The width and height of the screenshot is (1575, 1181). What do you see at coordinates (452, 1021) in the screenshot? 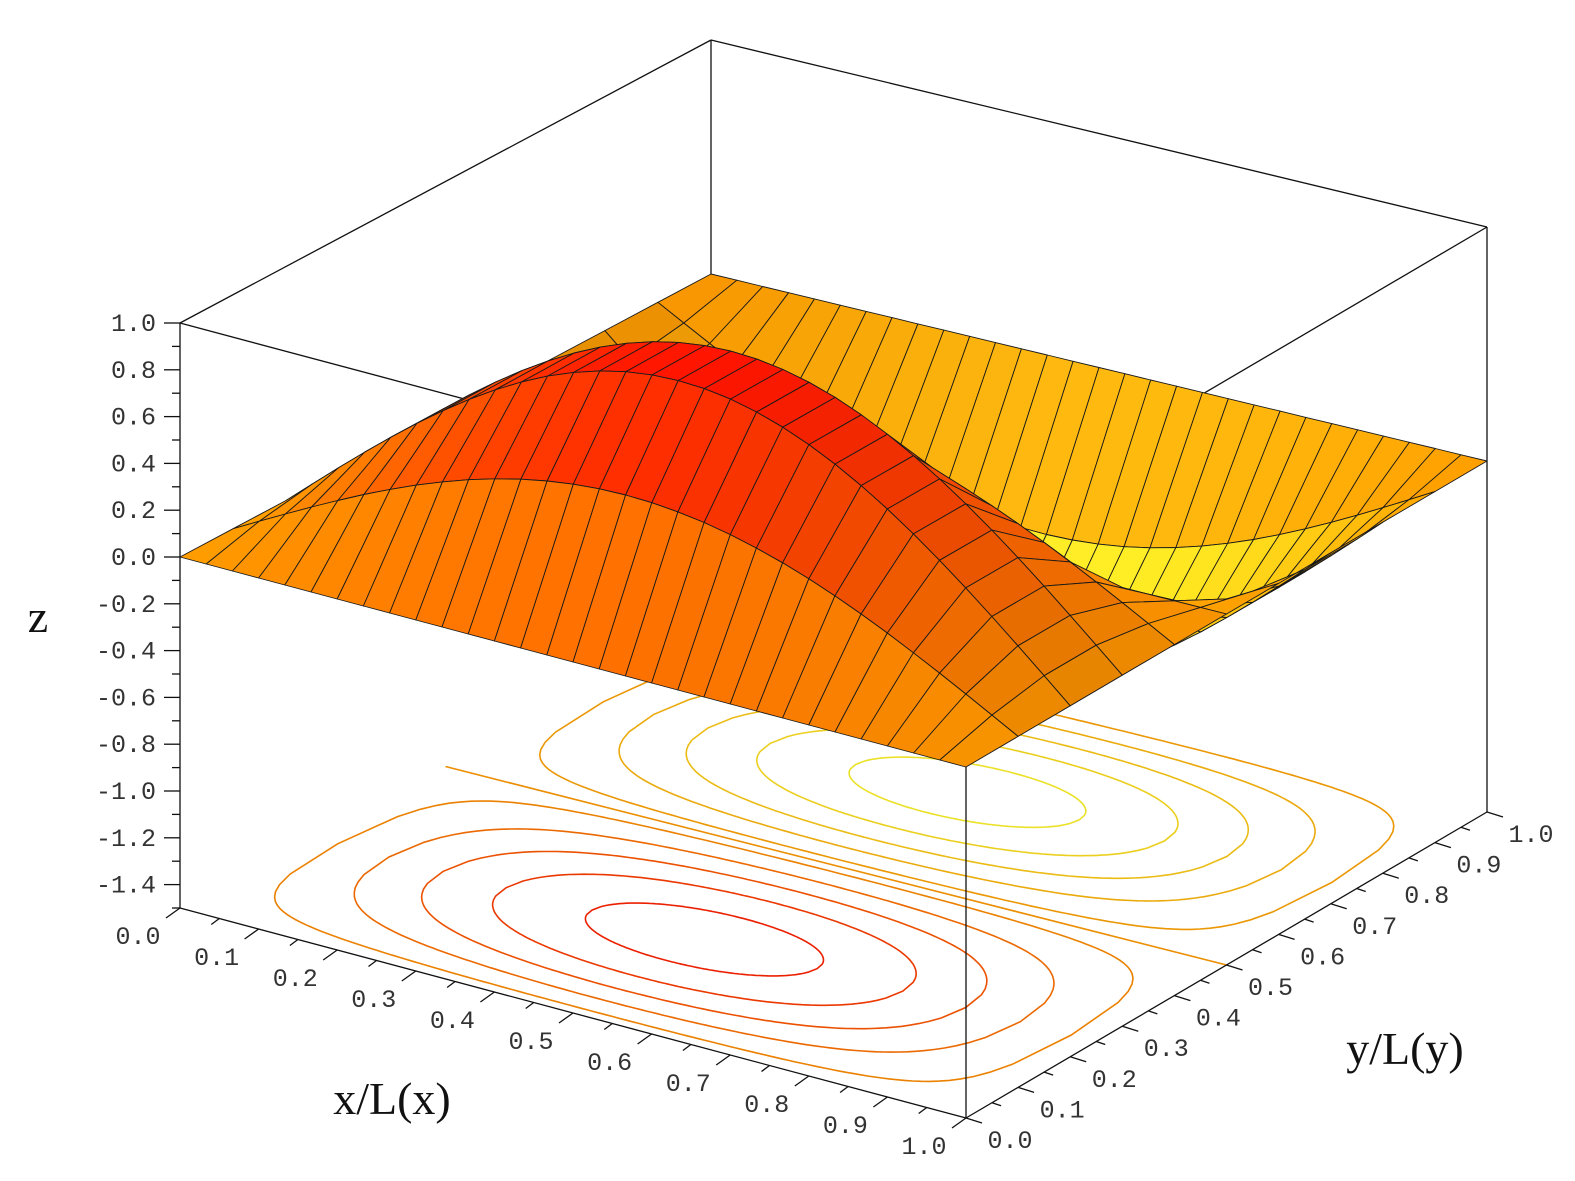
I see `x-tick-label: 0.4` at bounding box center [452, 1021].